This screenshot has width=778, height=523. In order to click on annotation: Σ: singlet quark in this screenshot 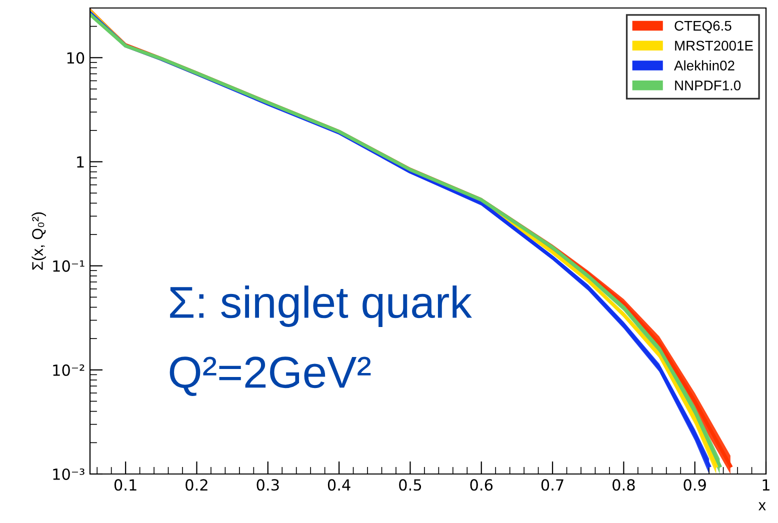, I will do `click(321, 306)`.